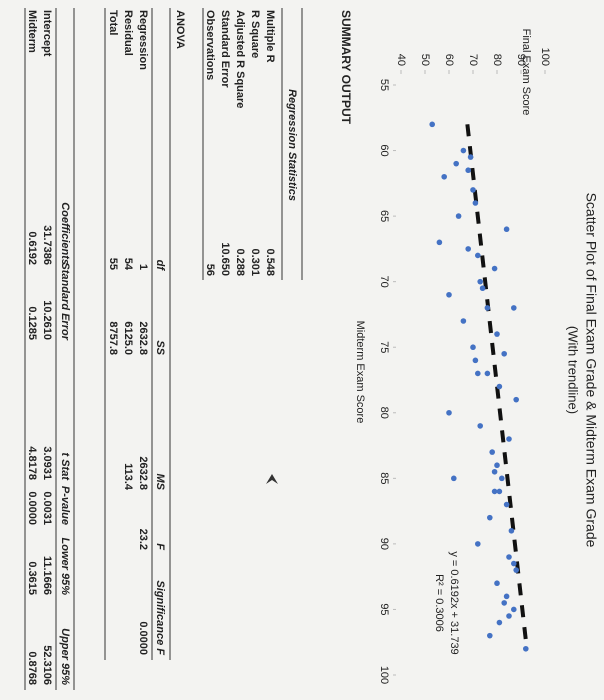 The image size is (604, 700). Describe the element at coordinates (439, 603) in the screenshot. I see `trendline-r-squared: R² = 0.3006` at that location.